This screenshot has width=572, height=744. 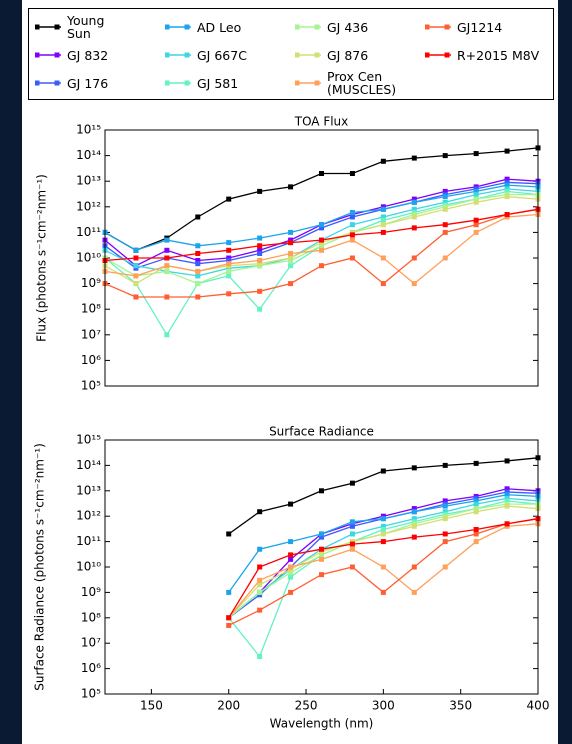 What do you see at coordinates (100, 27) in the screenshot?
I see `legend-item: Young Sun` at bounding box center [100, 27].